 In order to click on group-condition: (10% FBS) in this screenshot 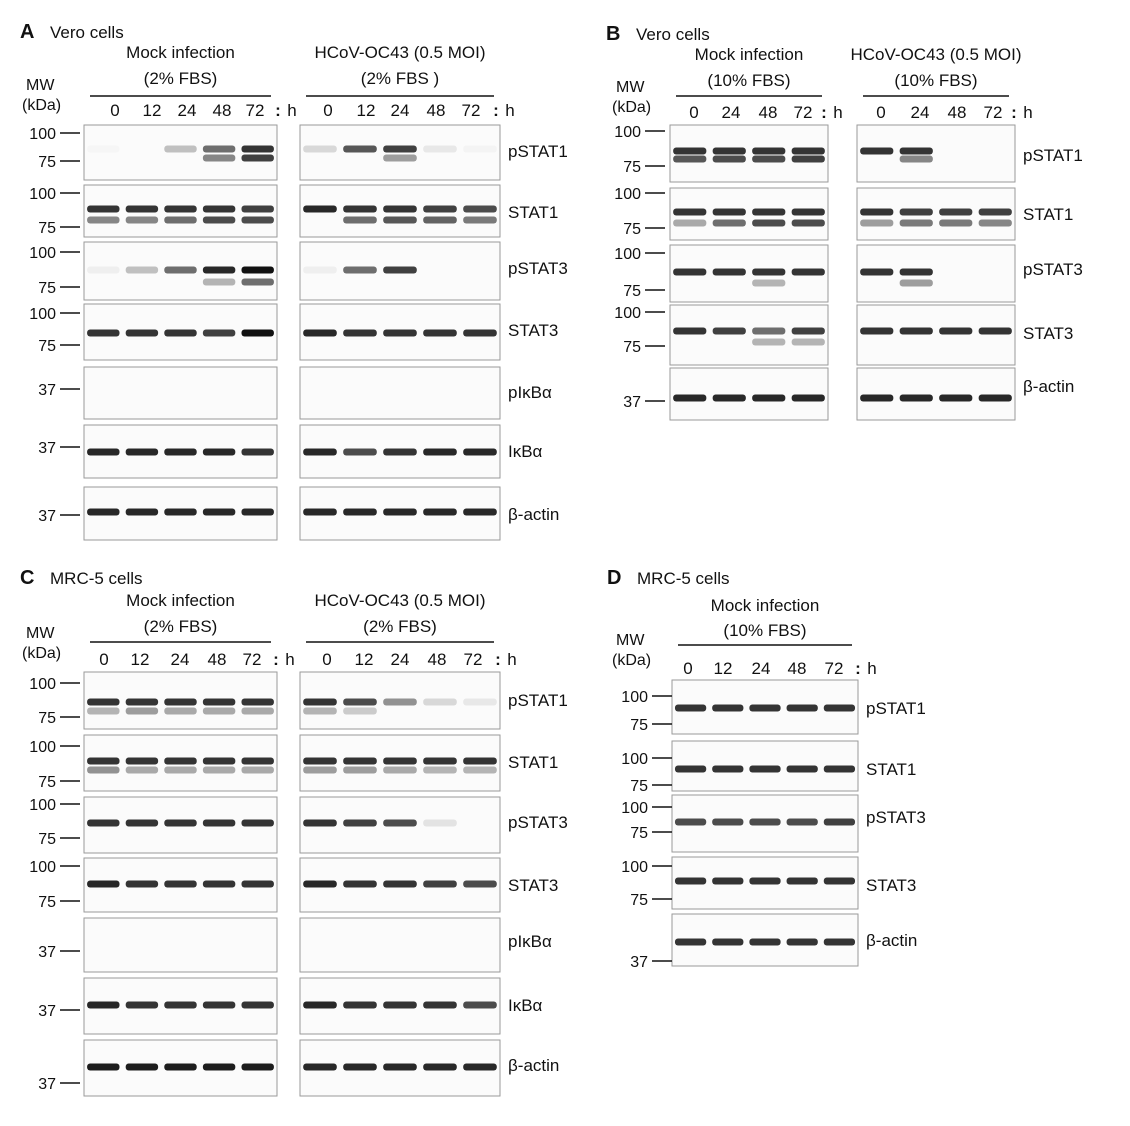, I will do `click(935, 80)`.